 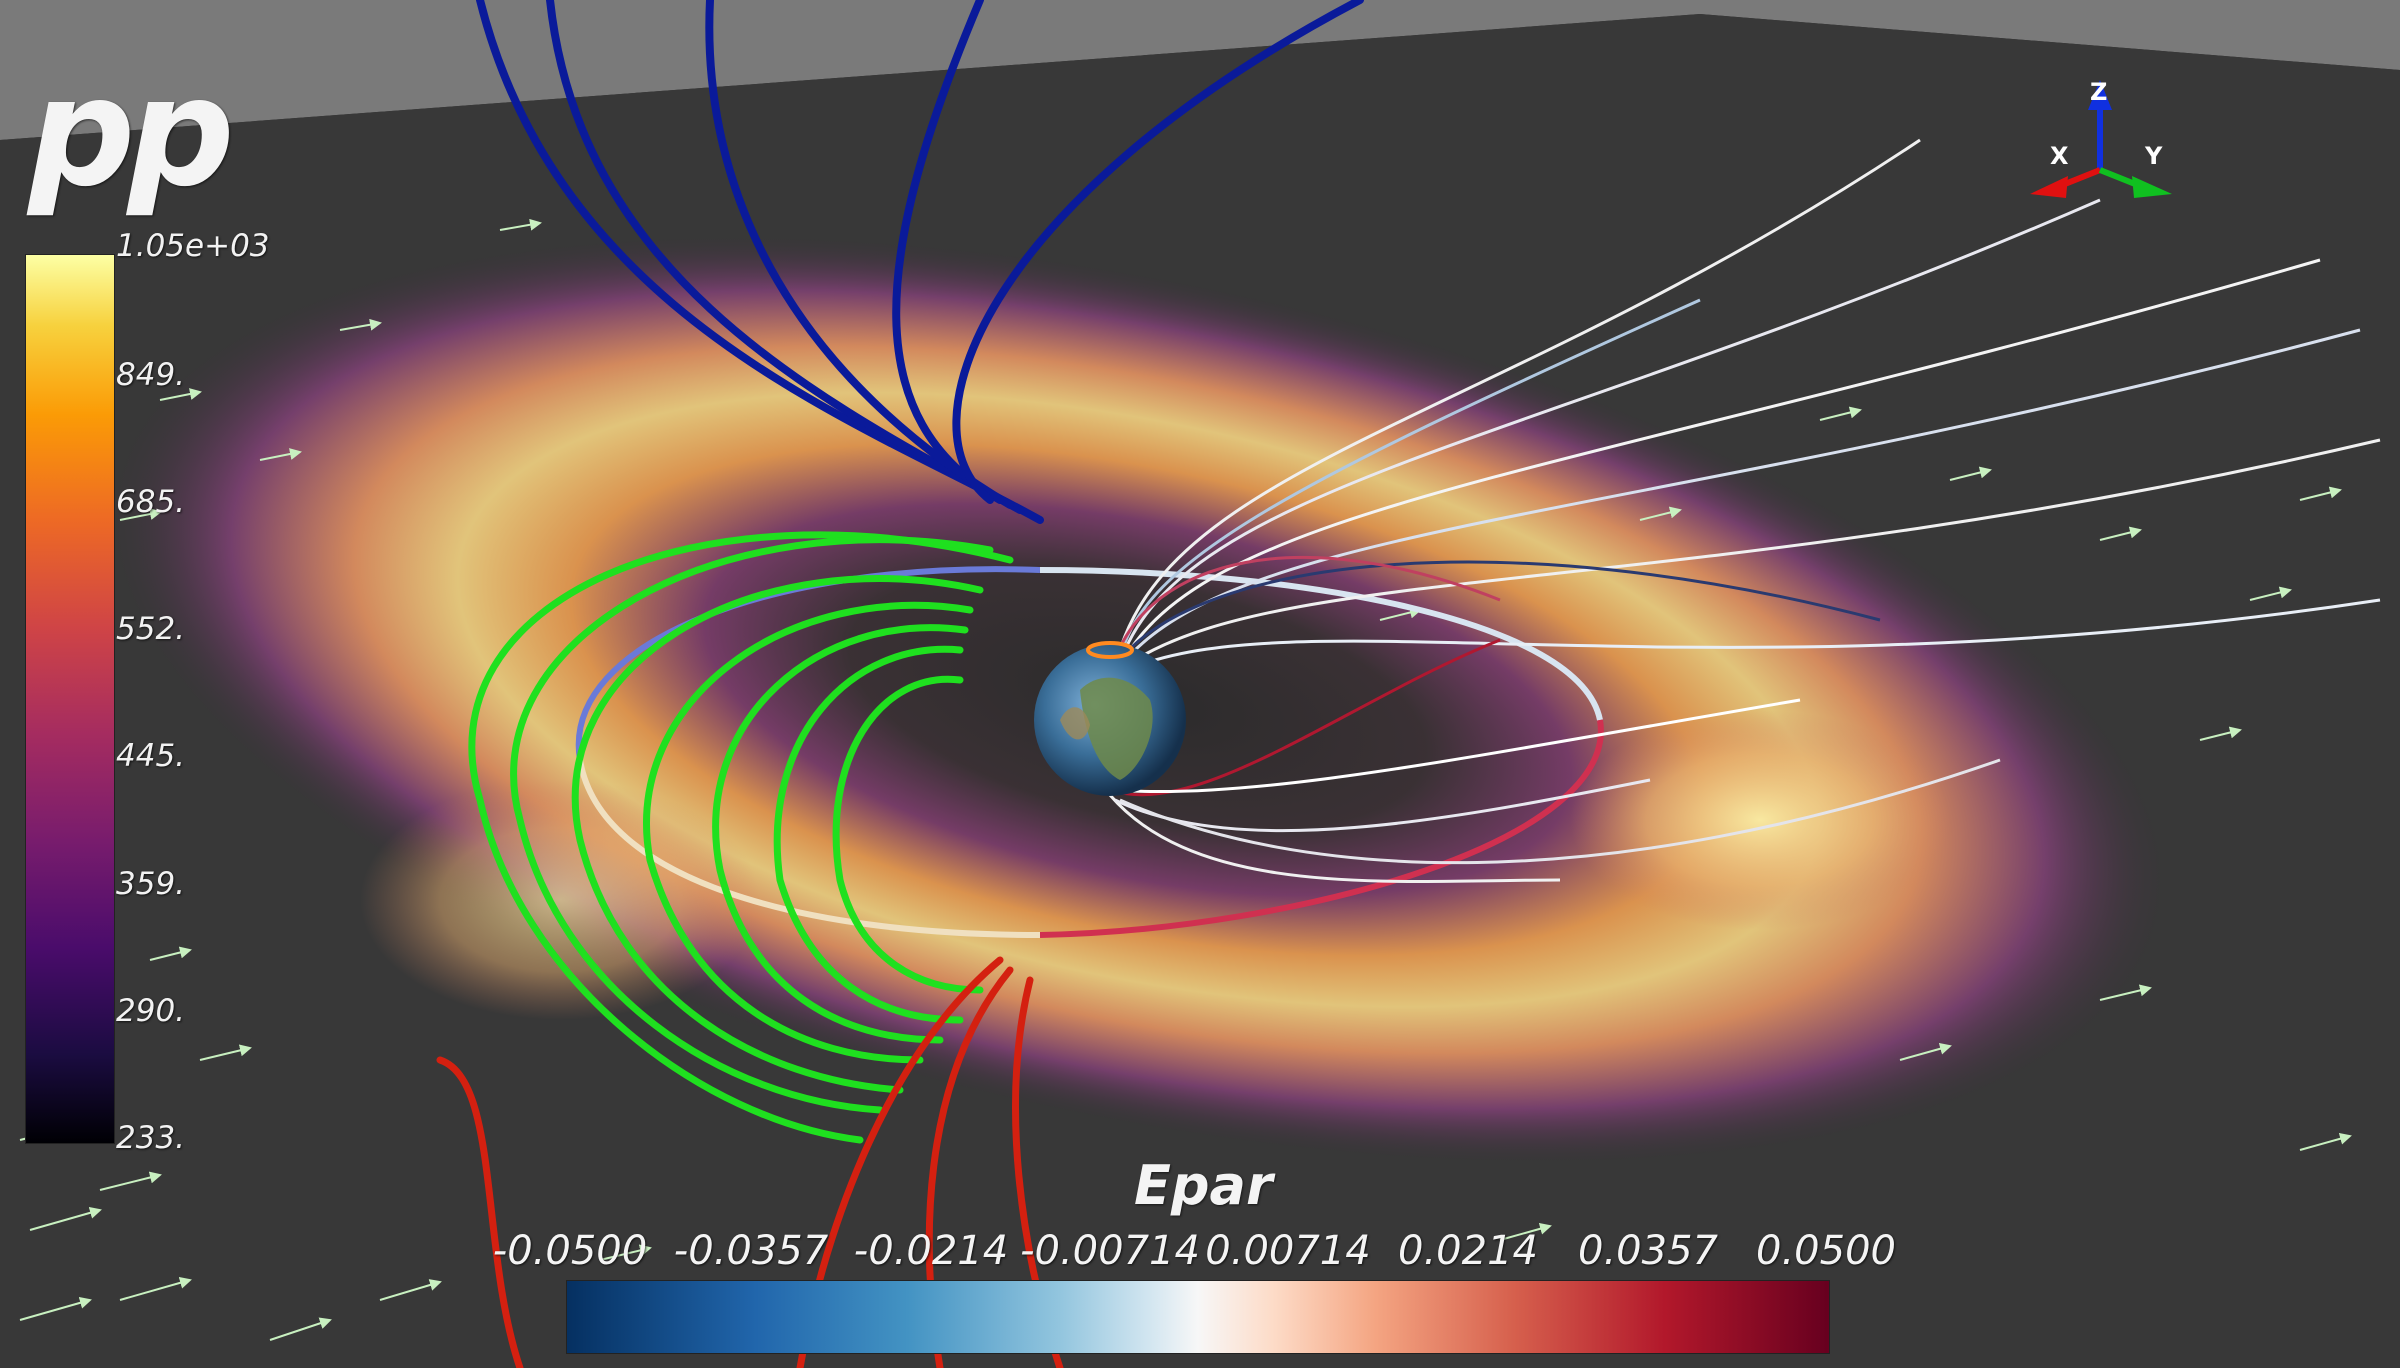 I want to click on axis-label-x: X, so click(x=2059, y=156).